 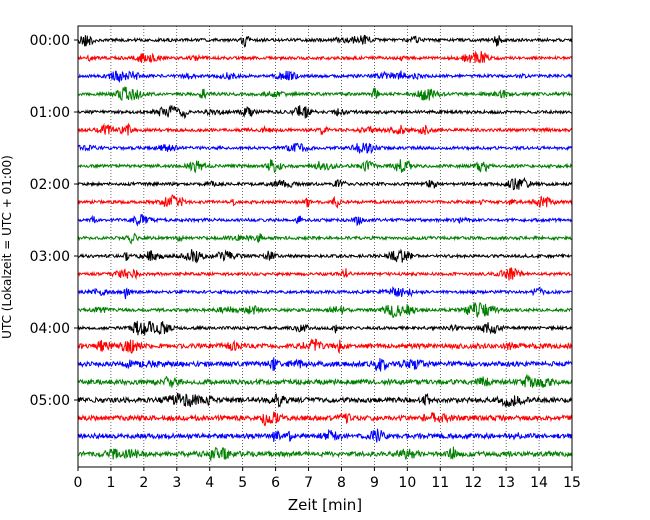 What do you see at coordinates (473, 483) in the screenshot?
I see `x-tick-label-12: 12` at bounding box center [473, 483].